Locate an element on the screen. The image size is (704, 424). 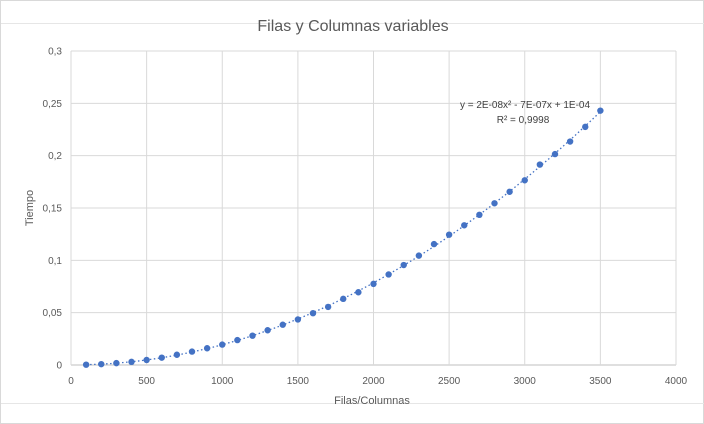
x-tick-label: 2500 is located at coordinates (449, 381).